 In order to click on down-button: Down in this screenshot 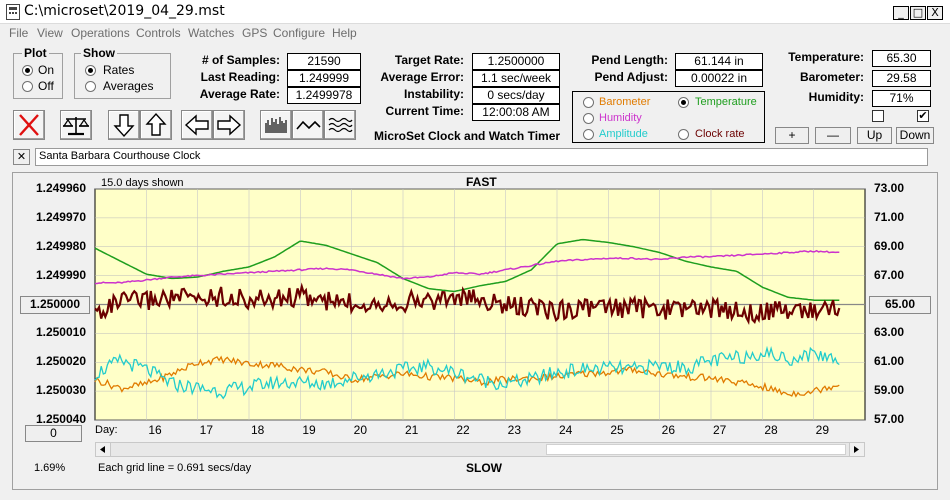, I will do `click(915, 135)`.